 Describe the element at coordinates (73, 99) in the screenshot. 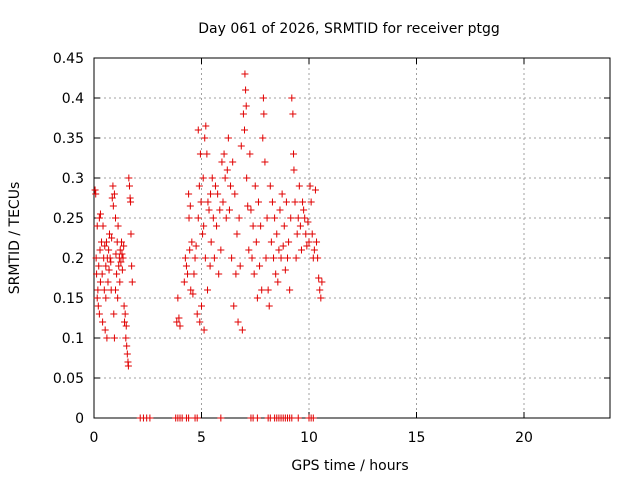

I see `y-tick-label: 0.4` at that location.